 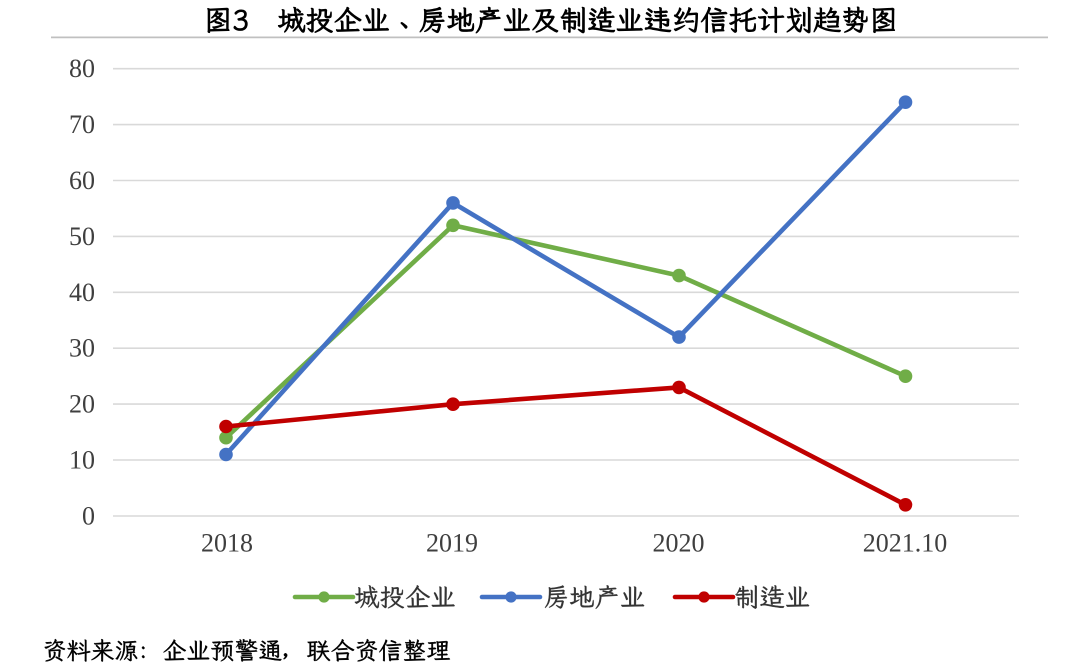 I want to click on svg-text: 2020, so click(x=679, y=543).